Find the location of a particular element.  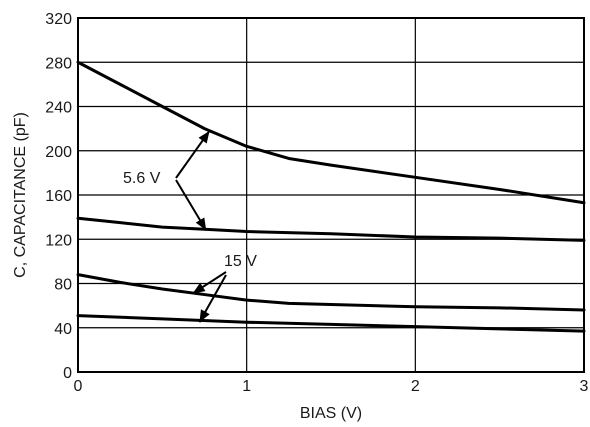

arrow-5-6v-lower-head is located at coordinates (201, 224).